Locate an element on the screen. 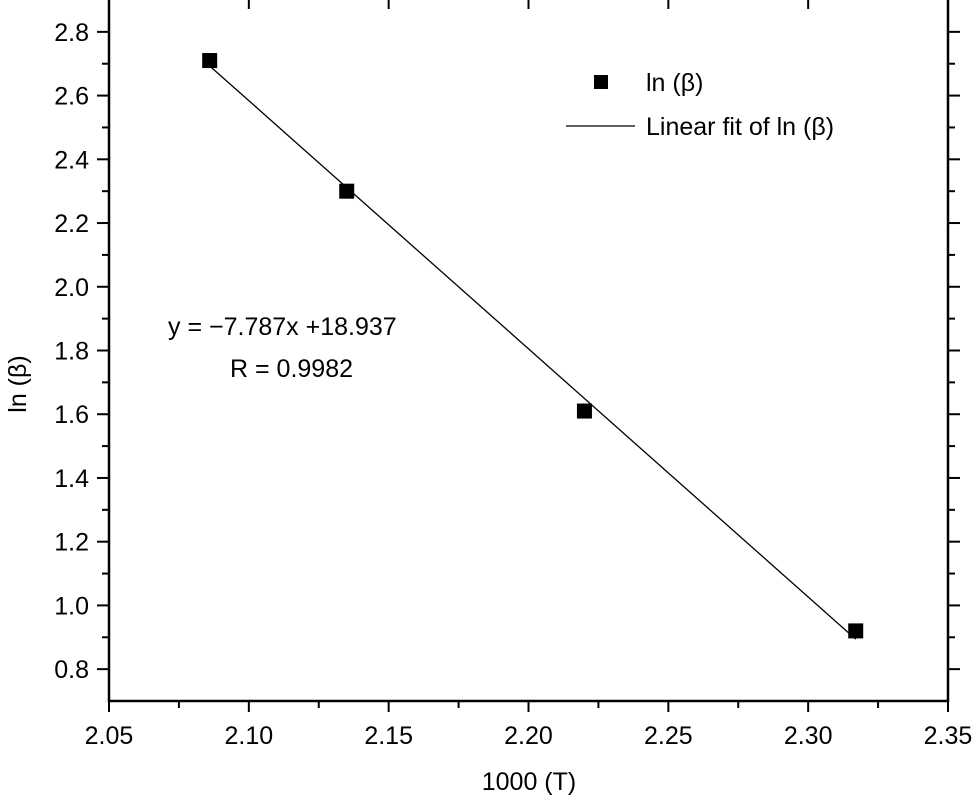 This screenshot has height=803, width=979. y-tick-label: 1.8 is located at coordinates (71, 352).